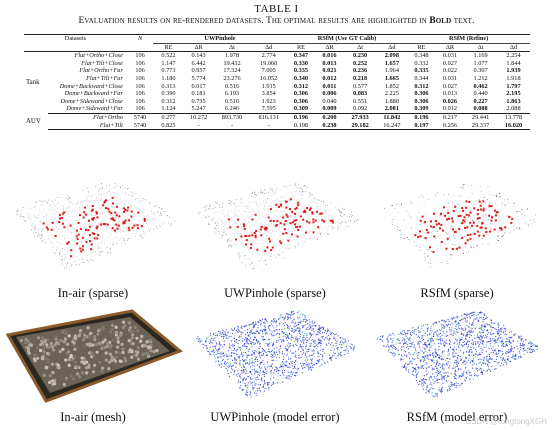 The height and width of the screenshot is (430, 553). Describe the element at coordinates (360, 109) in the screenshot. I see `rsfm-gt-cell: 0.092` at that location.